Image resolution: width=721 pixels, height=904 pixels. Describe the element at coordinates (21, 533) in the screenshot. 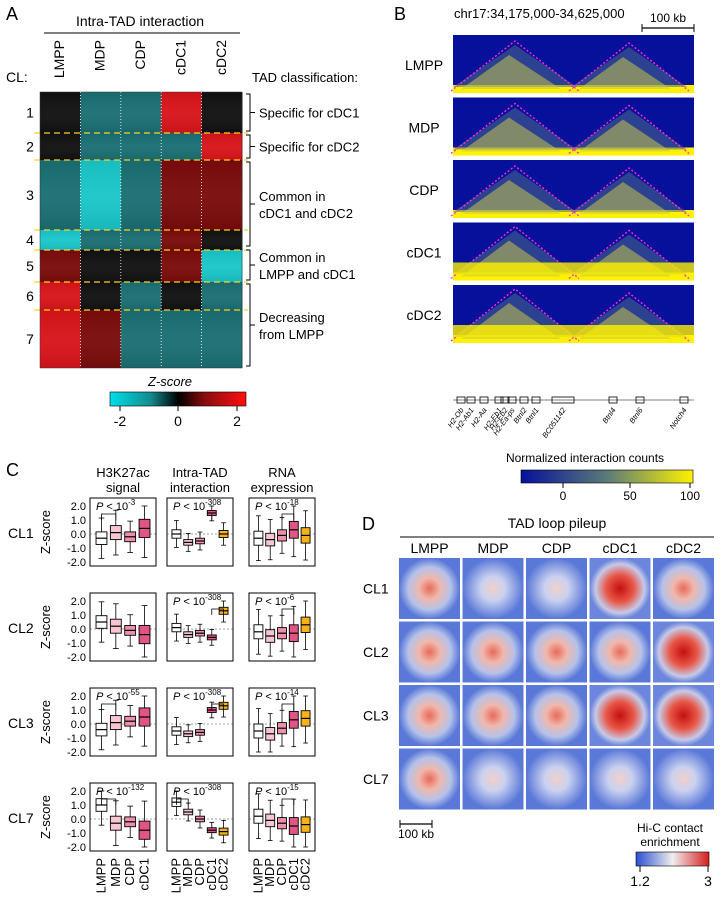

I see `panel-c-row-label: CL1` at that location.